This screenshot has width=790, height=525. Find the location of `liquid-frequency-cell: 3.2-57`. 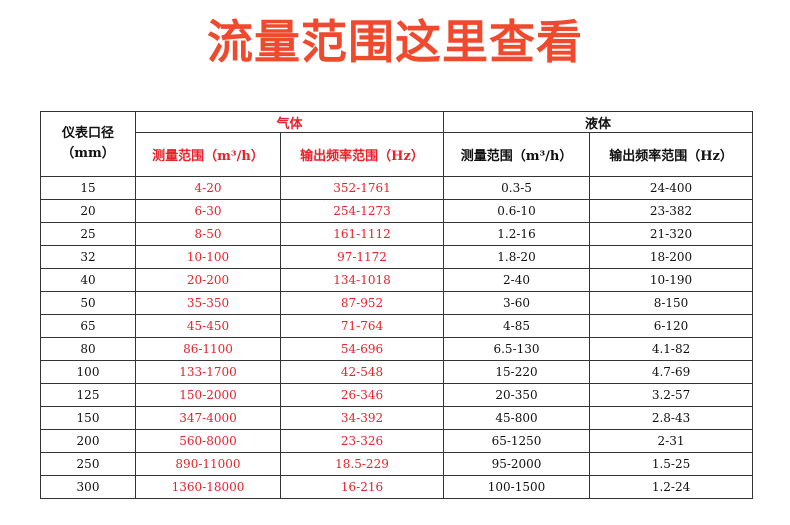

liquid-frequency-cell: 3.2-57 is located at coordinates (671, 395).